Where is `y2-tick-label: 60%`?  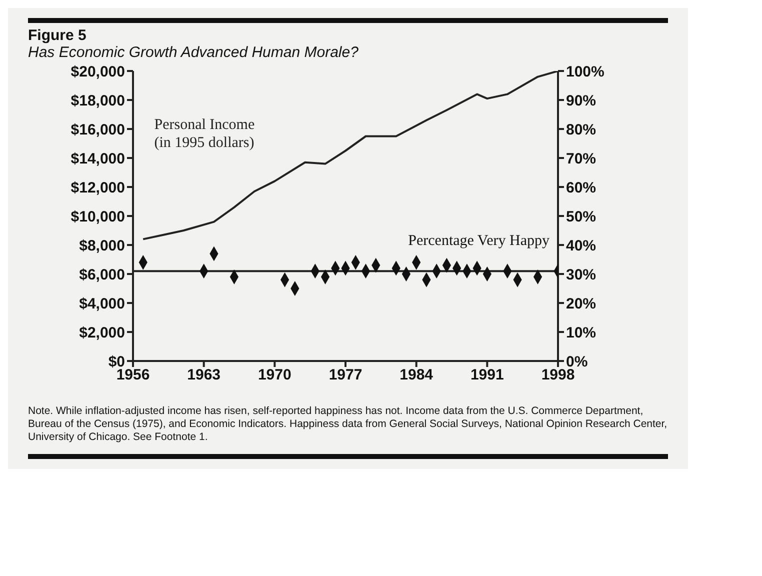
y2-tick-label: 60% is located at coordinates (581, 187).